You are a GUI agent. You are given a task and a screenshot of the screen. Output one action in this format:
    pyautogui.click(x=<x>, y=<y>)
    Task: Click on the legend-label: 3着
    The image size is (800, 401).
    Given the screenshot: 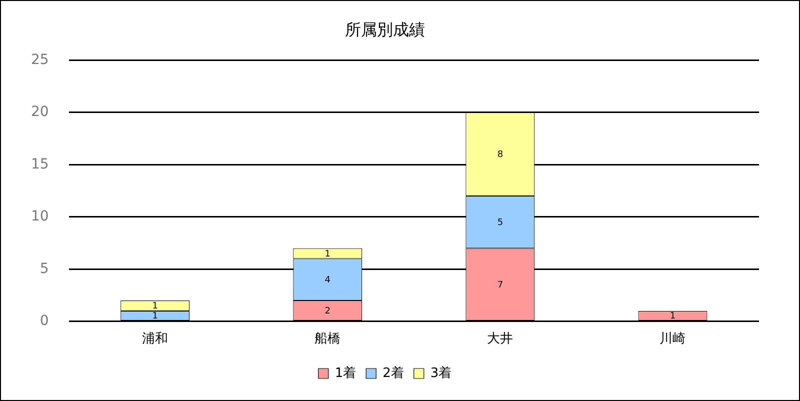 What is the action you would take?
    pyautogui.click(x=441, y=372)
    